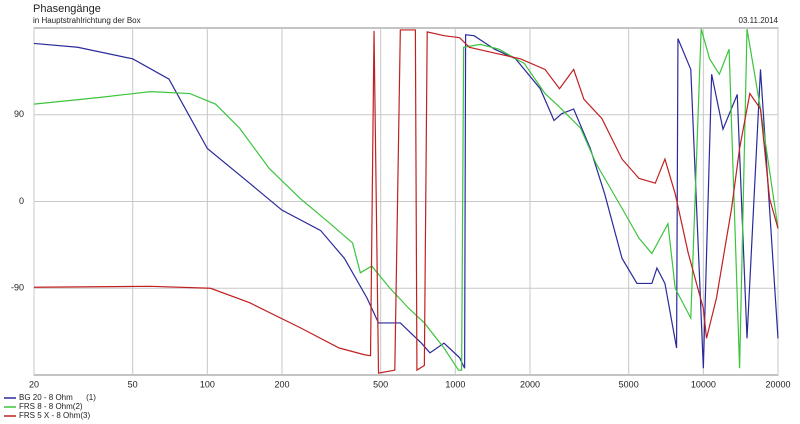 The height and width of the screenshot is (424, 800). What do you see at coordinates (207, 384) in the screenshot?
I see `x-tick-label: 100` at bounding box center [207, 384].